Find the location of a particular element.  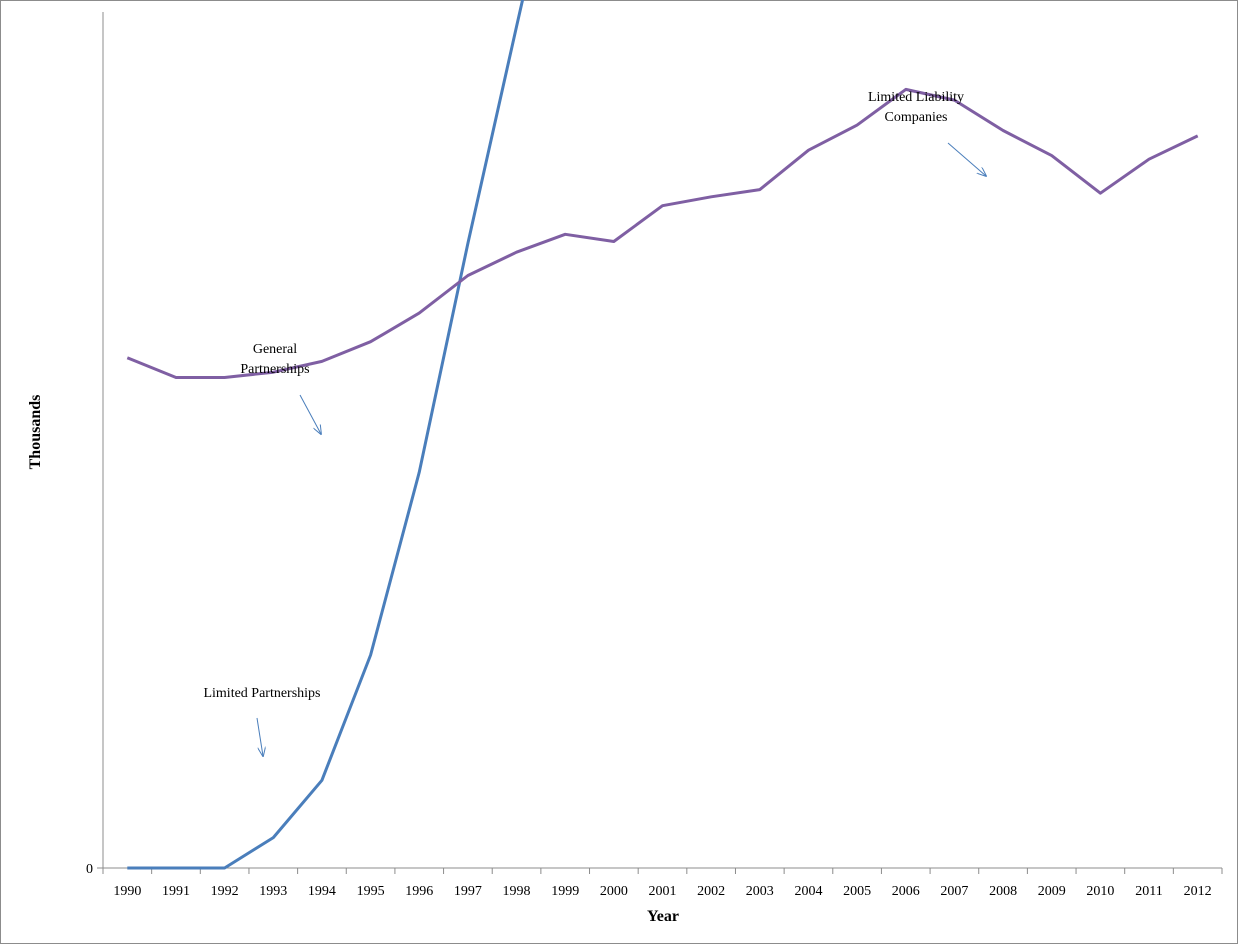

x-tick-label: 2000 is located at coordinates (614, 891).